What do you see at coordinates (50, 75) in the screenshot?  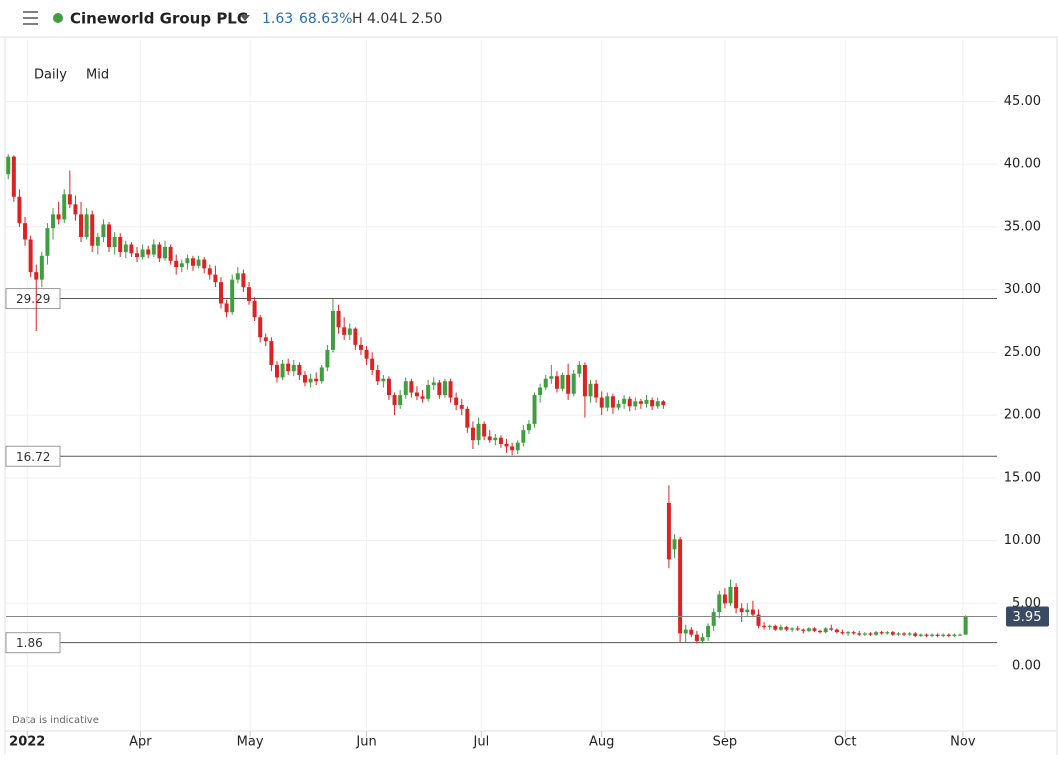 I see `interval: Daily` at bounding box center [50, 75].